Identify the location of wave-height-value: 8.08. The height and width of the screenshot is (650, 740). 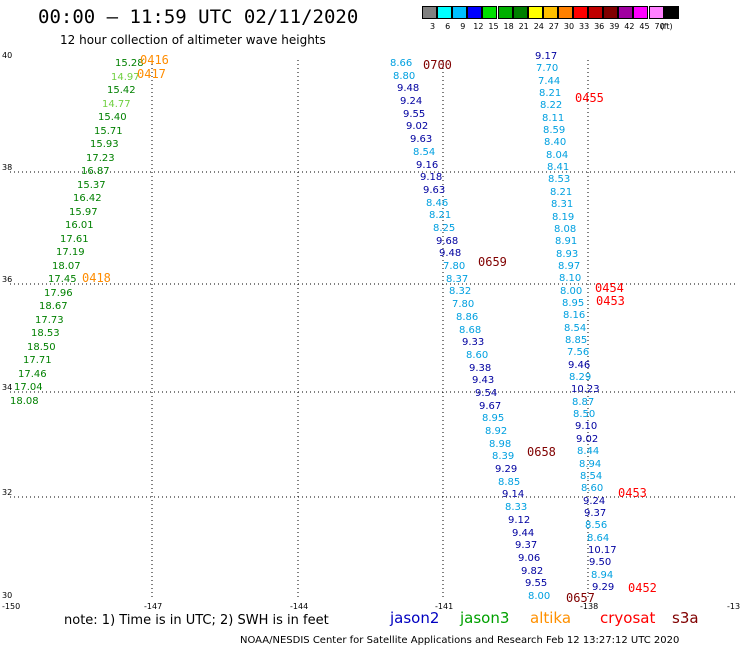
(565, 229).